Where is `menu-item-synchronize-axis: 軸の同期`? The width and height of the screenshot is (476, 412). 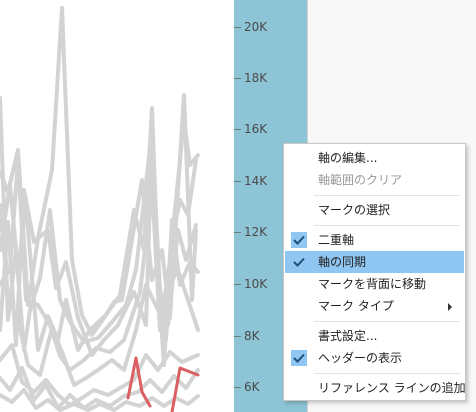 menu-item-synchronize-axis: 軸の同期 is located at coordinates (374, 262).